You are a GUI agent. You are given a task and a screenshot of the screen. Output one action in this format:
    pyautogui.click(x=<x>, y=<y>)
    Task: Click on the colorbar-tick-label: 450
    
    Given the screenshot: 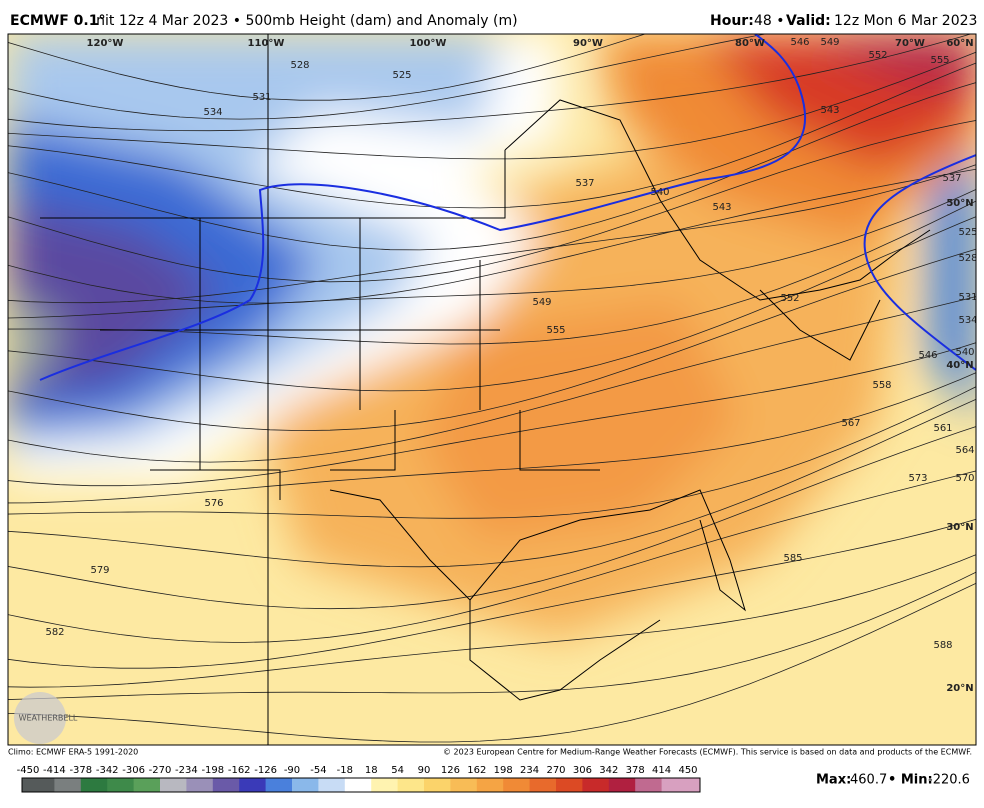 What is the action you would take?
    pyautogui.click(x=687, y=770)
    